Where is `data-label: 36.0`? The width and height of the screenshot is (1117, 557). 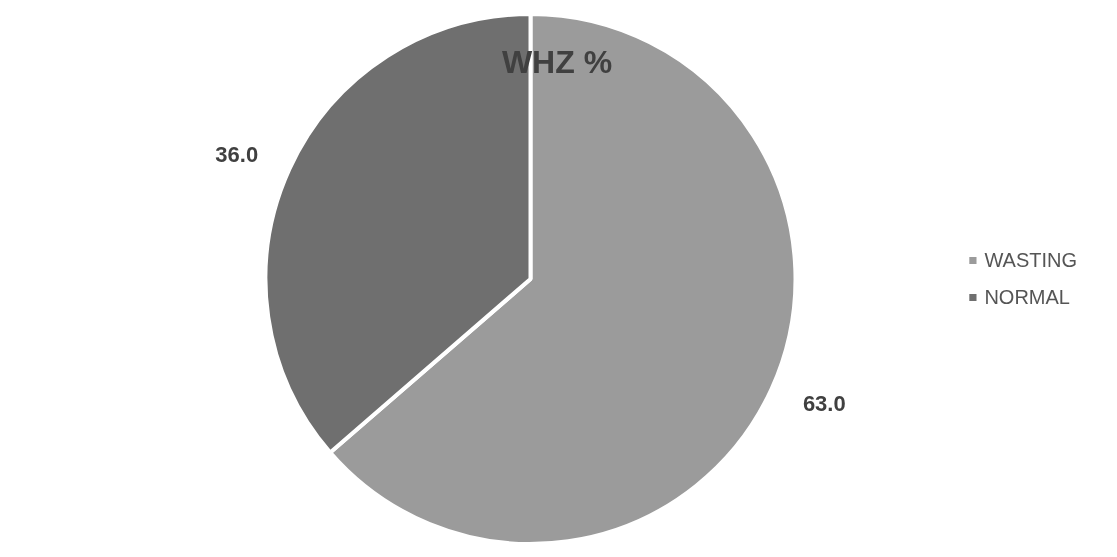
data-label: 36.0 is located at coordinates (237, 155).